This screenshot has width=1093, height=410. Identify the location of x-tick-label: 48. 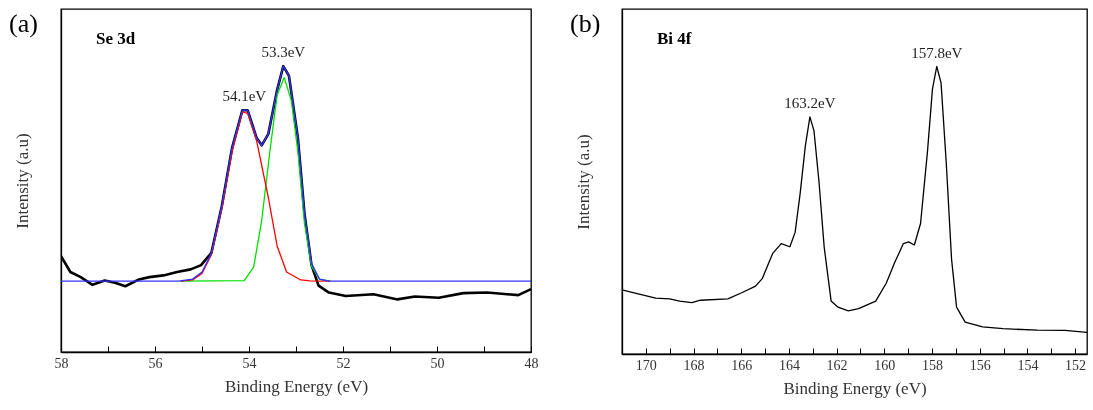
(531, 363).